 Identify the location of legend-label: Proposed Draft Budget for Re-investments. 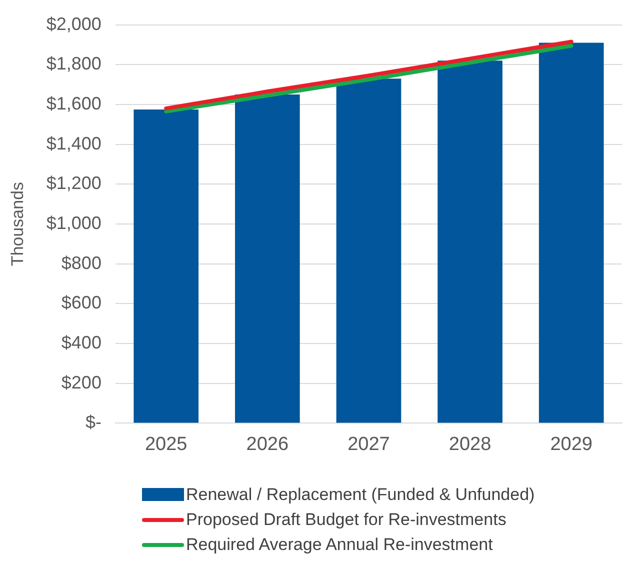
(346, 520).